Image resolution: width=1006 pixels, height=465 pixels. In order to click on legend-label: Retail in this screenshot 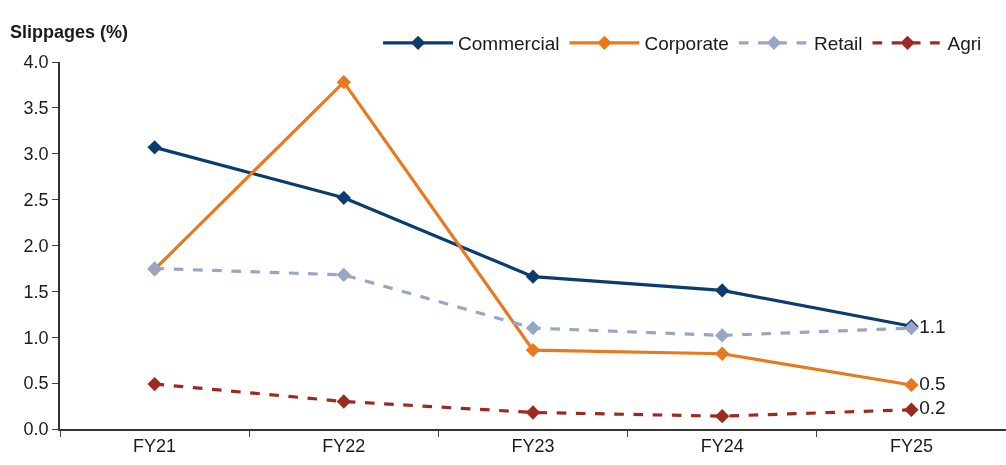, I will do `click(838, 44)`.